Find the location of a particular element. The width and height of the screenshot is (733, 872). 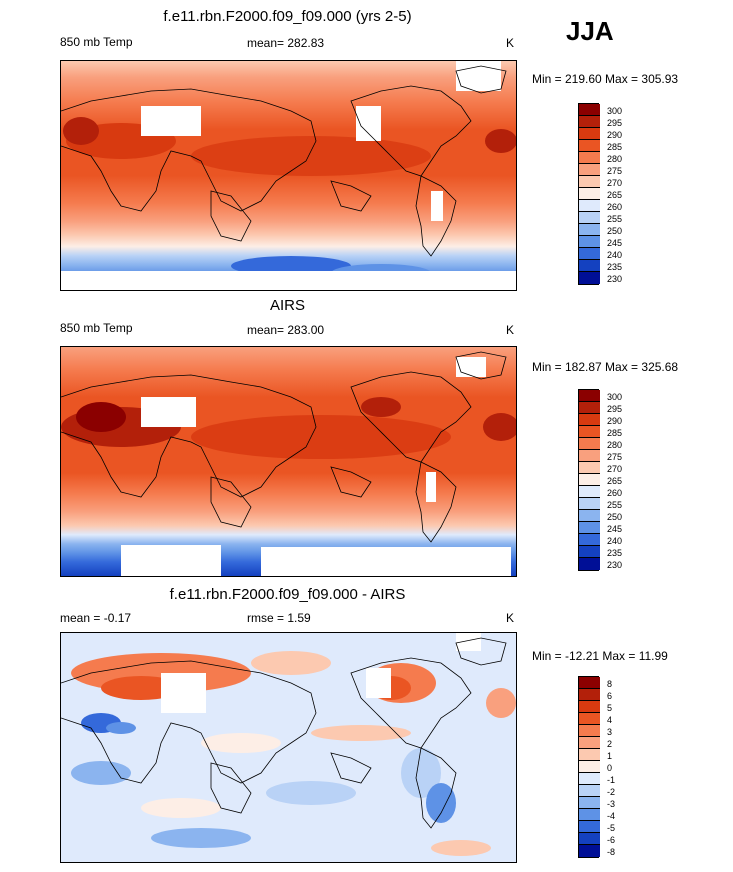

colorbar-tick-label: 235 is located at coordinates (615, 267).